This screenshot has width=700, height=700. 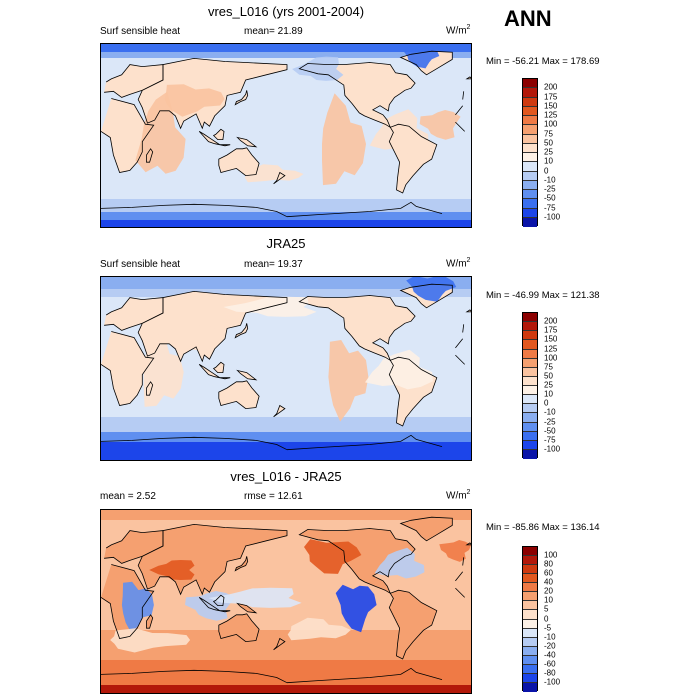 What do you see at coordinates (551, 358) in the screenshot?
I see `colorbar-tick-label: 100` at bounding box center [551, 358].